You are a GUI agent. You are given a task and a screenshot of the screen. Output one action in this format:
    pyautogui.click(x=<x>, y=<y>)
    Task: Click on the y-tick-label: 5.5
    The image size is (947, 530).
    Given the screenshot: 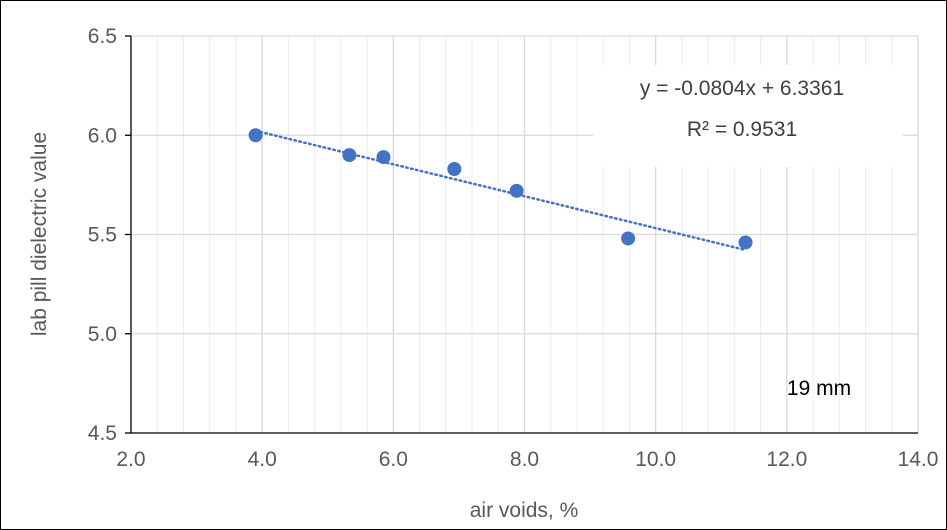 What is the action you would take?
    pyautogui.click(x=102, y=235)
    